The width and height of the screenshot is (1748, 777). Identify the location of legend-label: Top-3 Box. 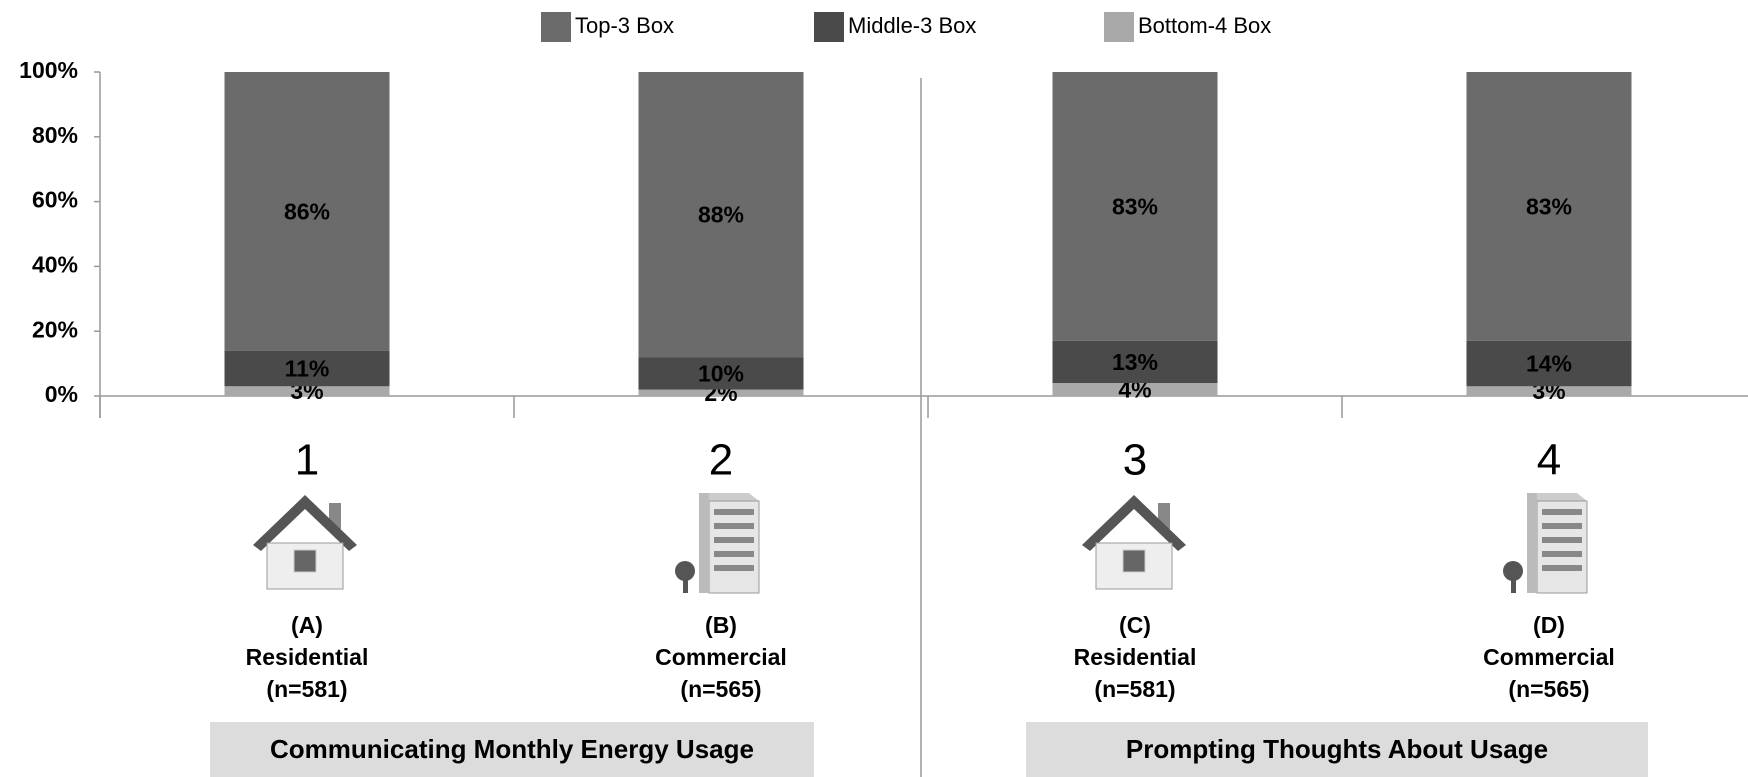
(624, 25).